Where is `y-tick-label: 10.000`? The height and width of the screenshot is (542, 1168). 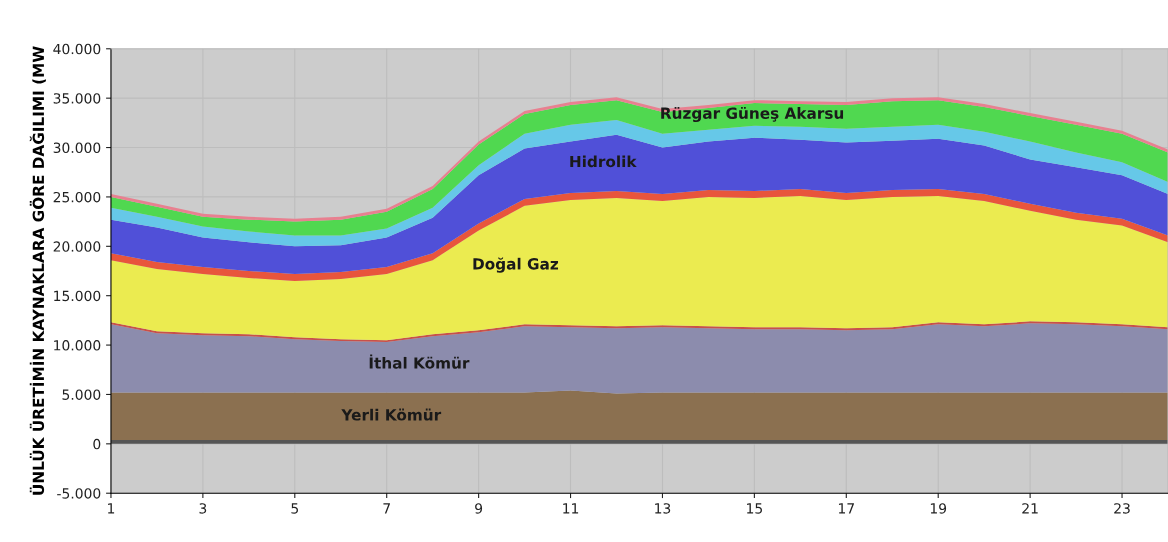 y-tick-label: 10.000 is located at coordinates (77, 345).